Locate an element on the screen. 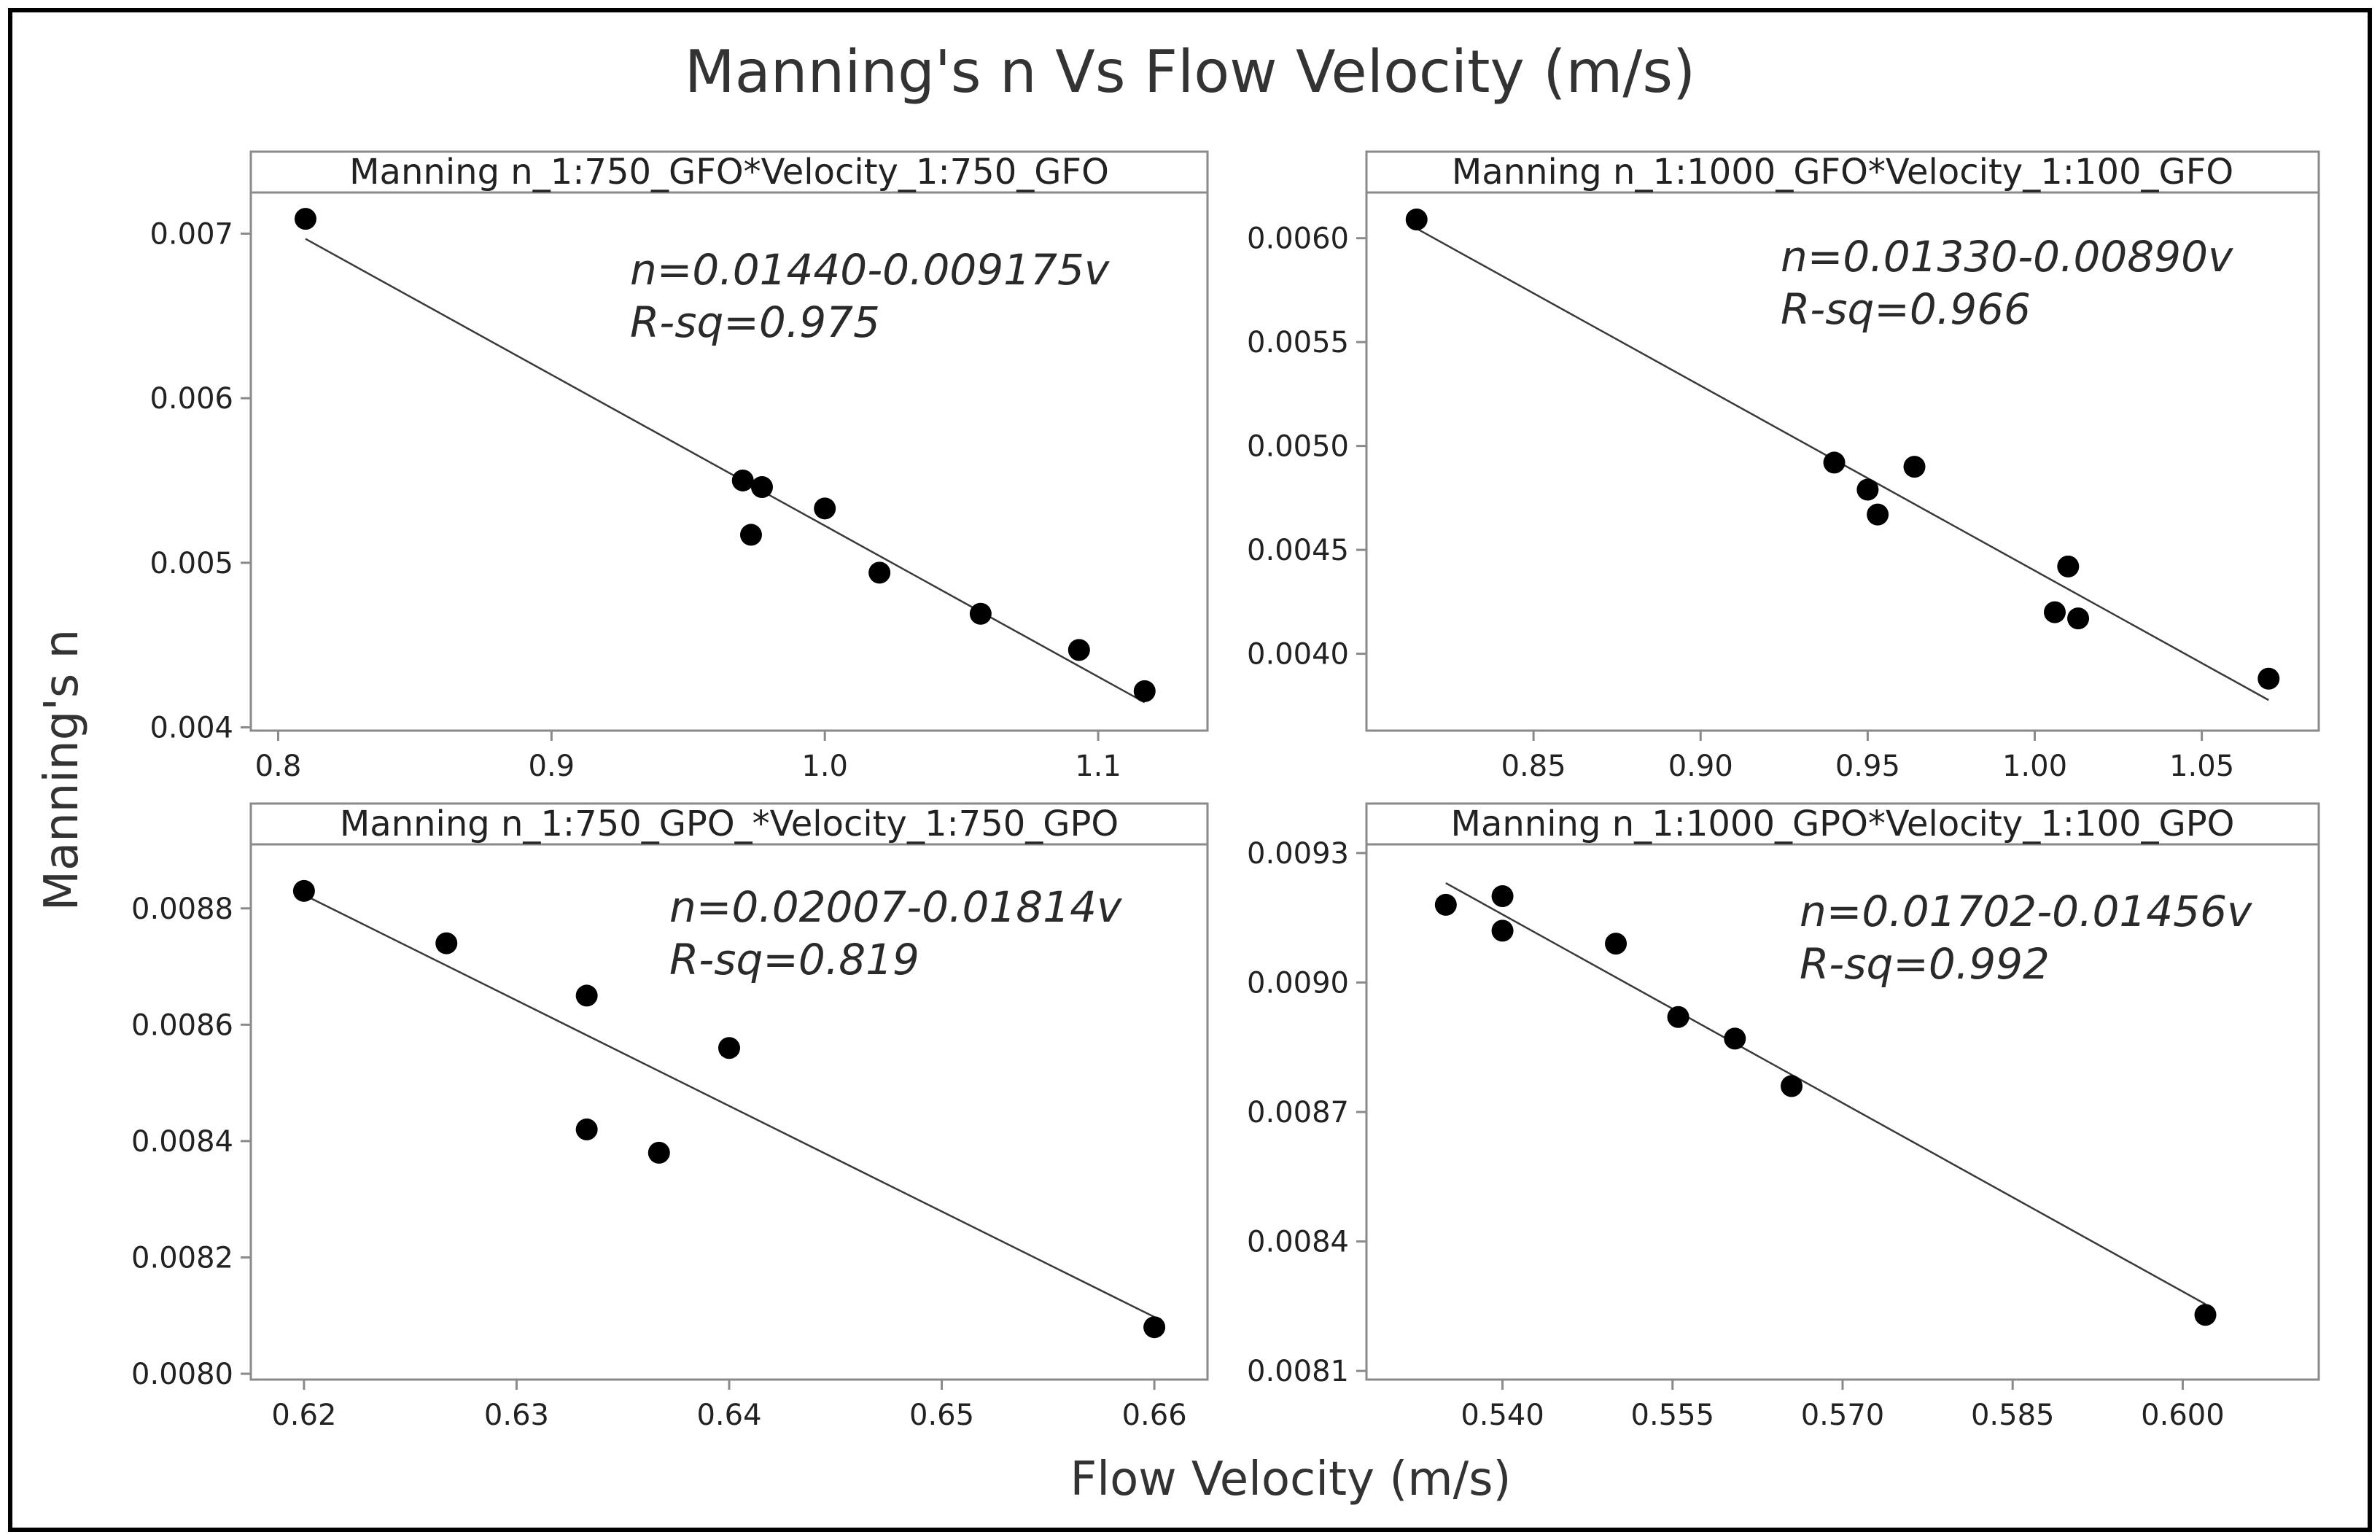  x-tick-label: 0.585 is located at coordinates (2013, 1415).